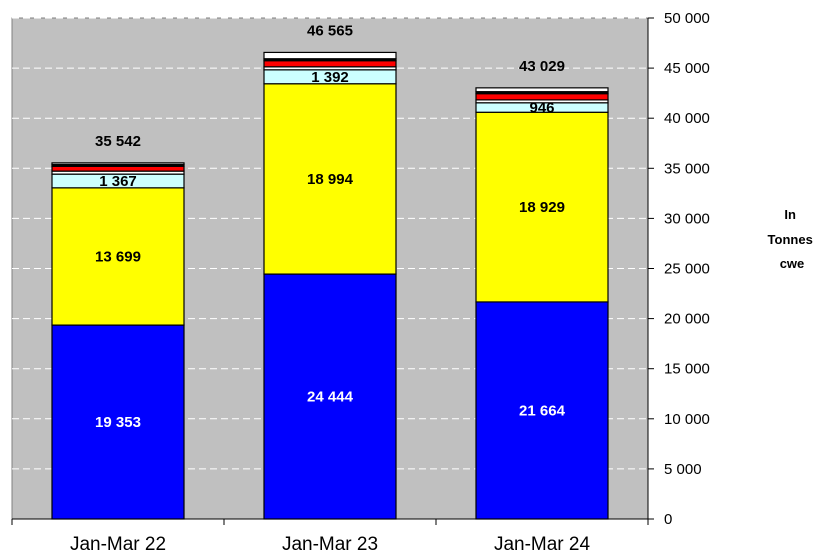  I want to click on segment-value-label: 18 929, so click(542, 207).